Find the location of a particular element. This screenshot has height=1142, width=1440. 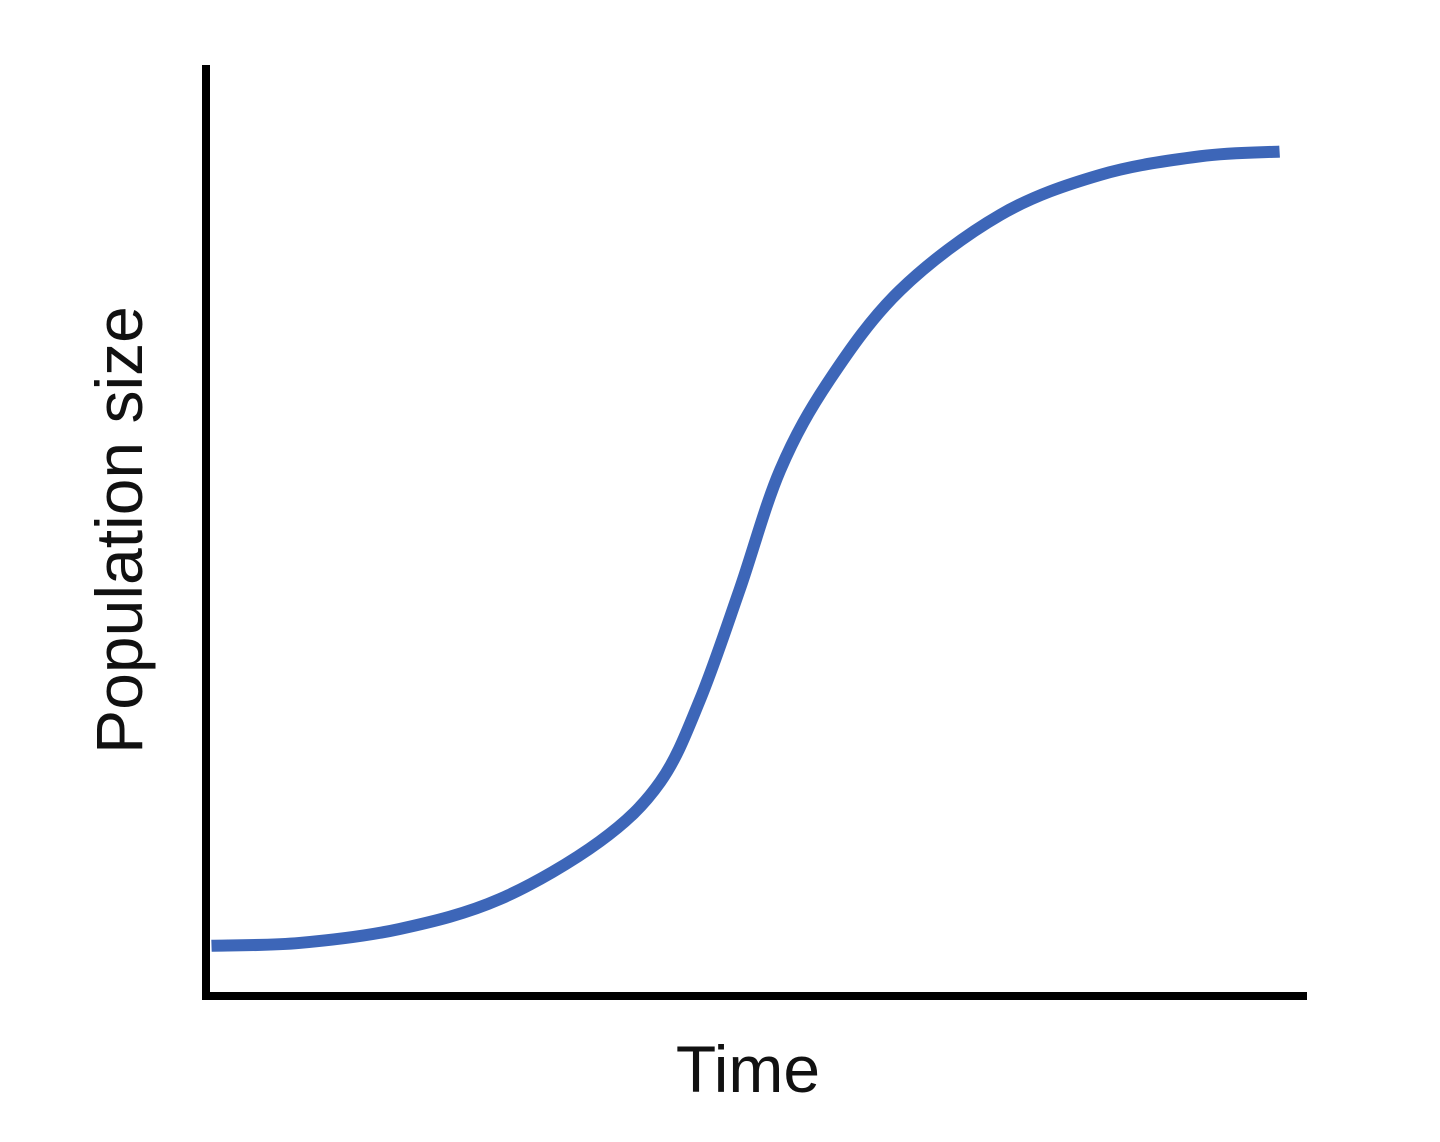

y-axis-label: Population size is located at coordinates (119, 530).